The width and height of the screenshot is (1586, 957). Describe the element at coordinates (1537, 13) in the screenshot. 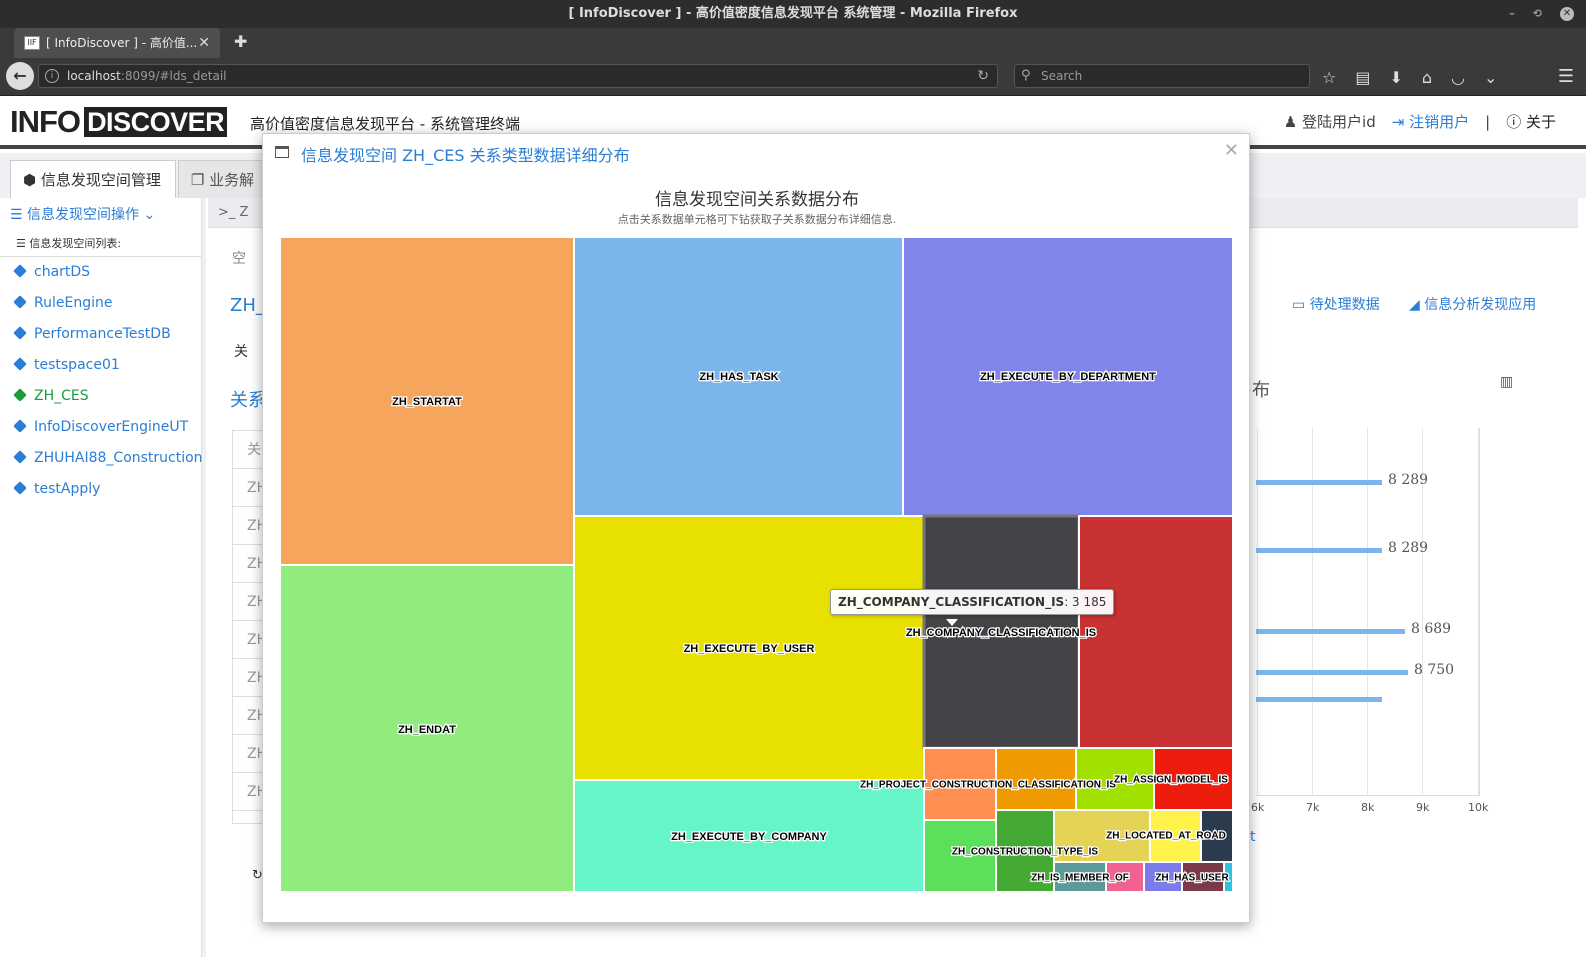

I see `maximize-icon: ⟲` at that location.